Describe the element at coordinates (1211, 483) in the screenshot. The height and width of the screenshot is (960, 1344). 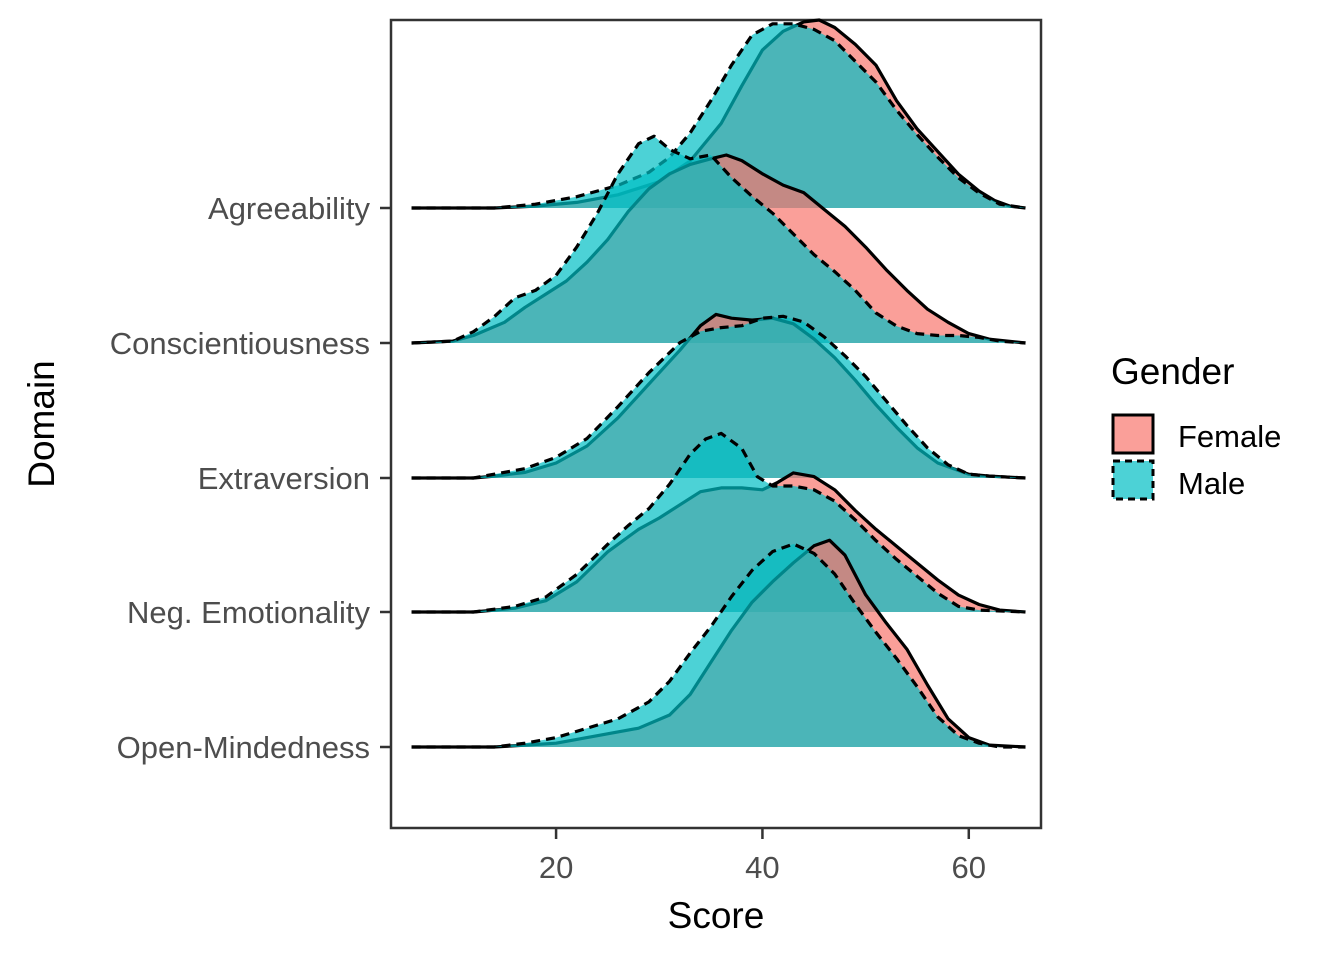
I see `legend-label-male: Male` at that location.